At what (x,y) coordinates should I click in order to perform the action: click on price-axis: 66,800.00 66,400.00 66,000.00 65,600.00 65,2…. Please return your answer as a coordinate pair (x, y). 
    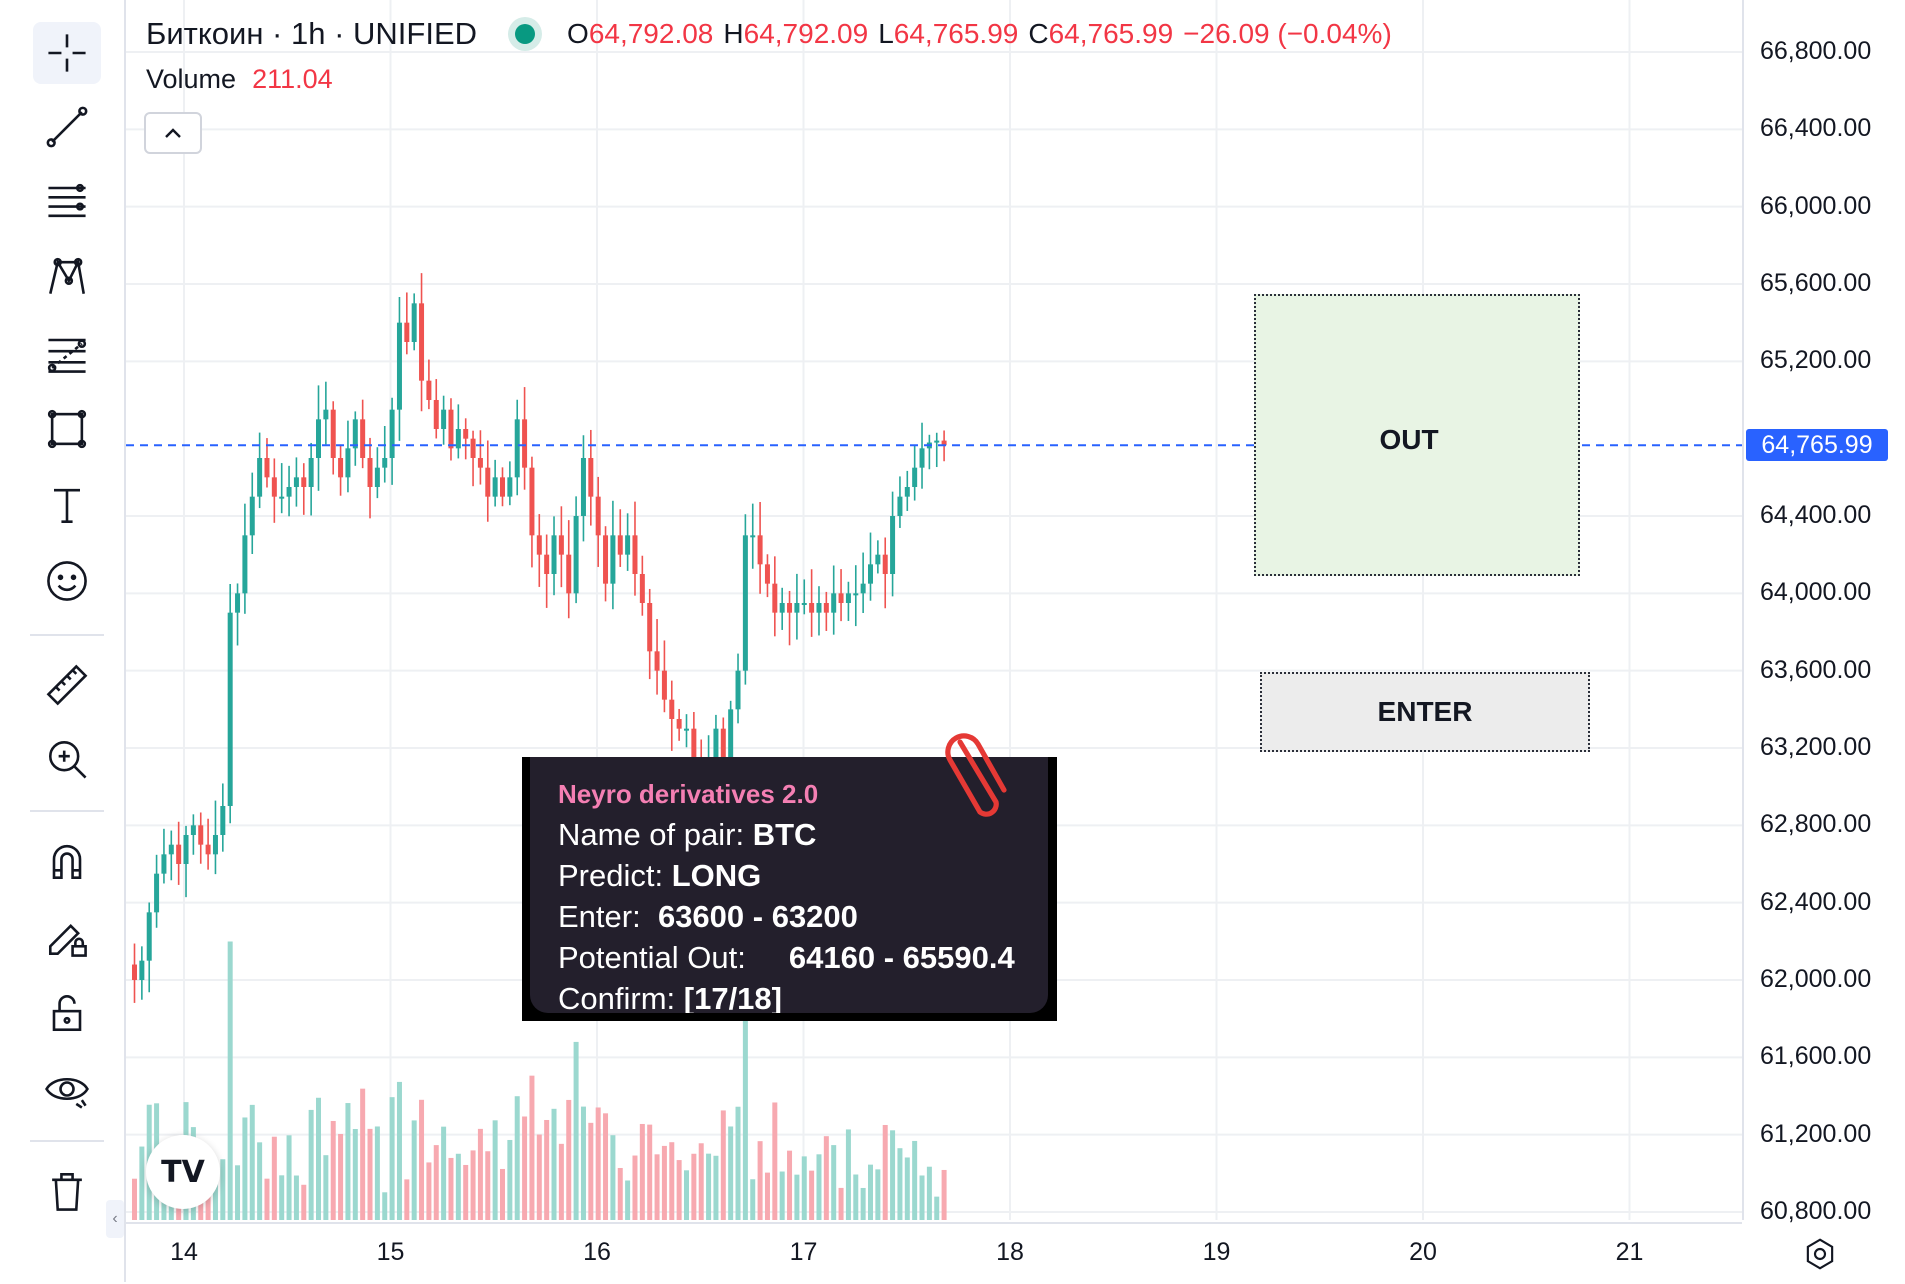
    Looking at the image, I should click on (1823, 612).